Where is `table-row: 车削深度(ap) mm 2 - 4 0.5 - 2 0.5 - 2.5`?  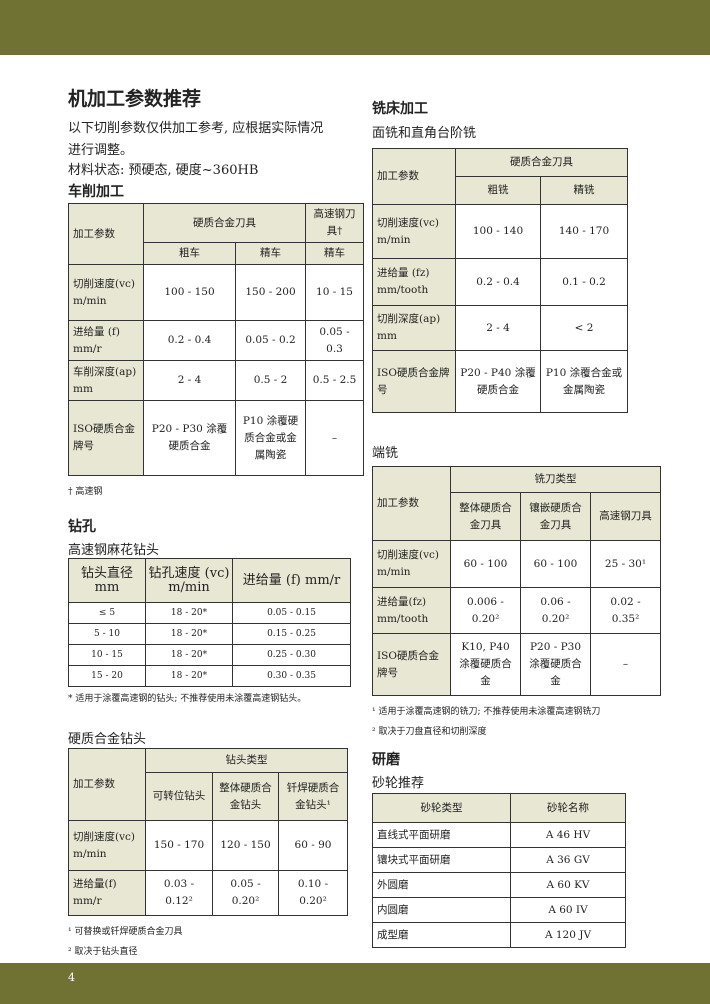 table-row: 车削深度(ap) mm 2 - 4 0.5 - 2 0.5 - 2.5 is located at coordinates (216, 380).